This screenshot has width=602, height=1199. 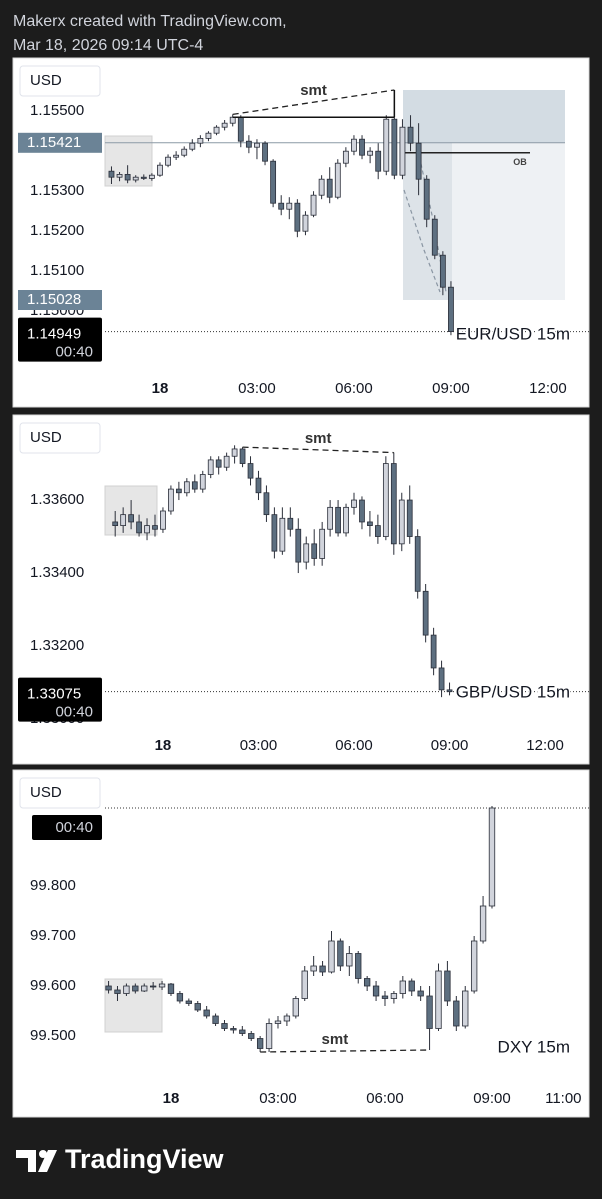 I want to click on price-tag-label: 1.15028, so click(x=54, y=299).